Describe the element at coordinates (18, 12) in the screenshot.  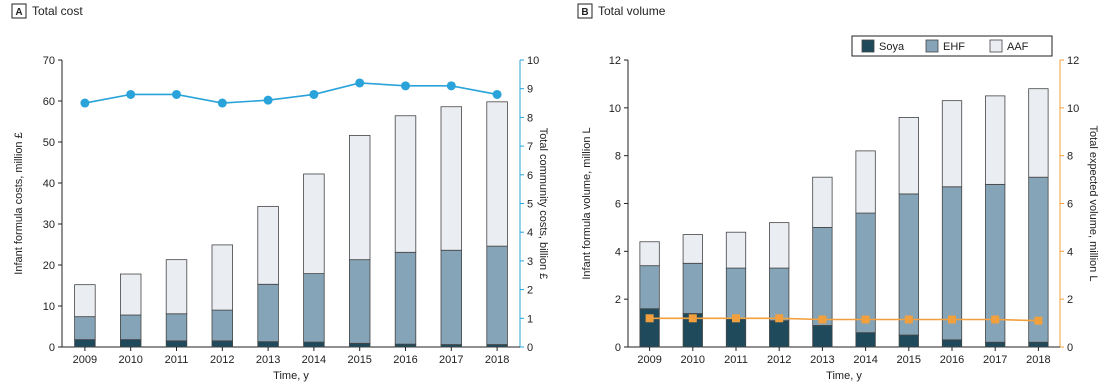
I see `panel-a-letter: A` at that location.